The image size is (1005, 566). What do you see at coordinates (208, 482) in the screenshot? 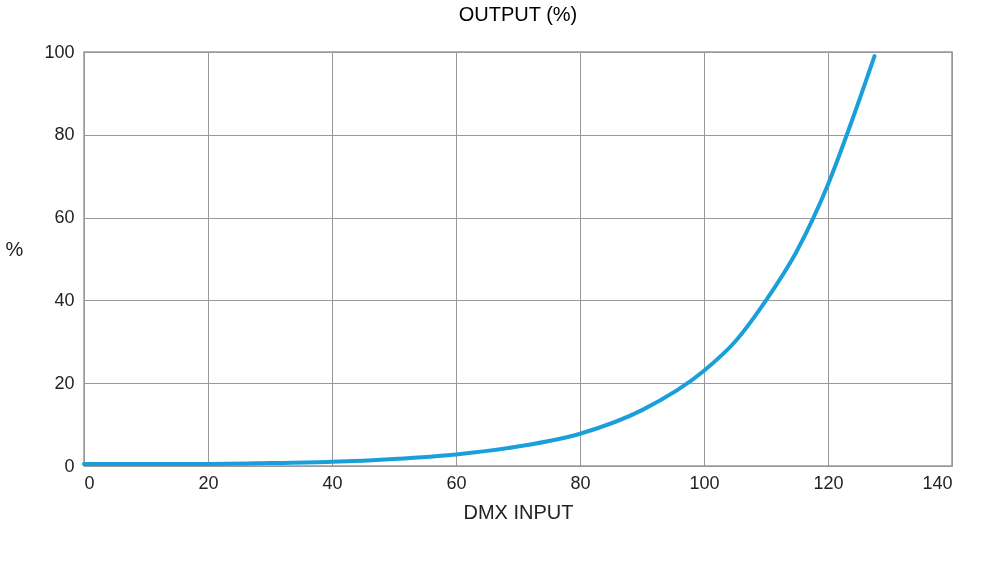
I see `x-tick-label: 20` at bounding box center [208, 482].